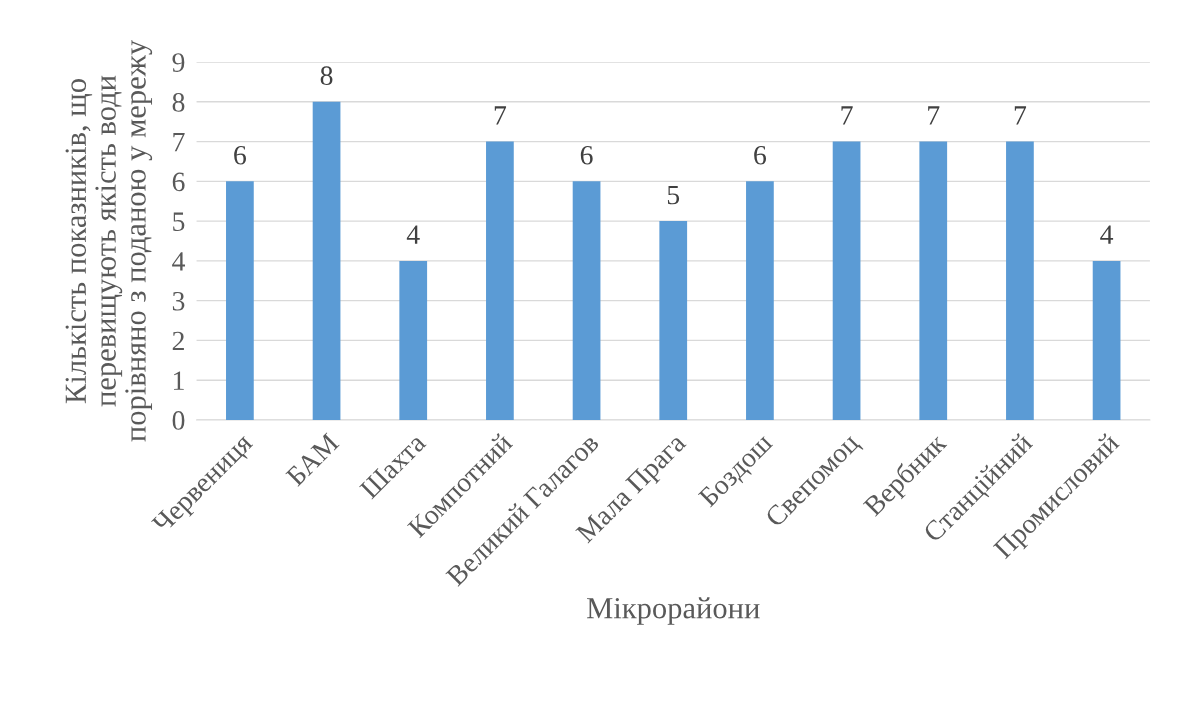  Describe the element at coordinates (178, 301) in the screenshot. I see `y-tick-label: 3` at that location.